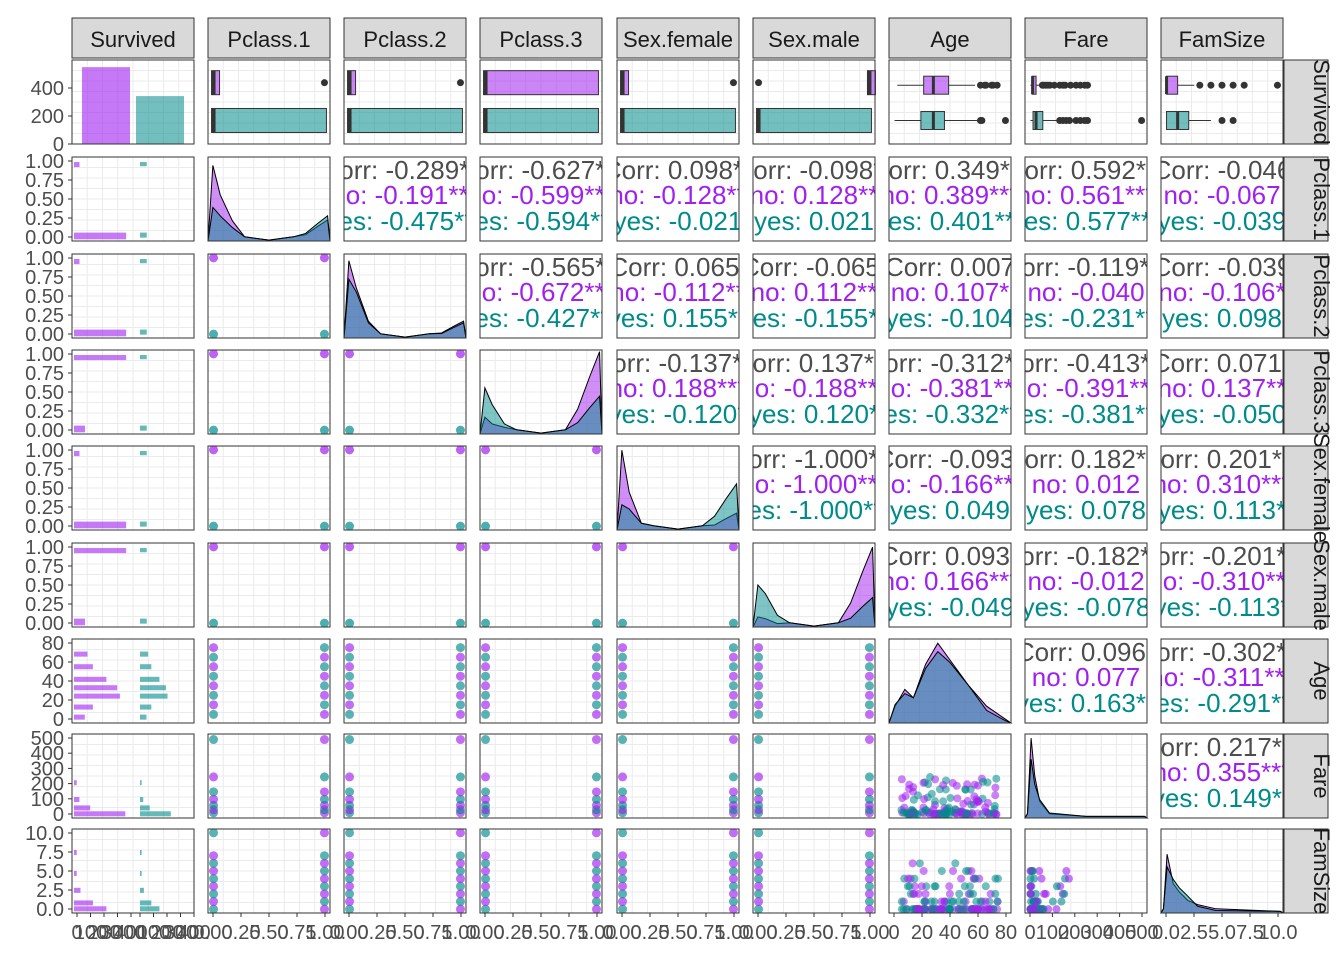  What do you see at coordinates (1233, 85) in the screenshot?
I see `outlier` at bounding box center [1233, 85].